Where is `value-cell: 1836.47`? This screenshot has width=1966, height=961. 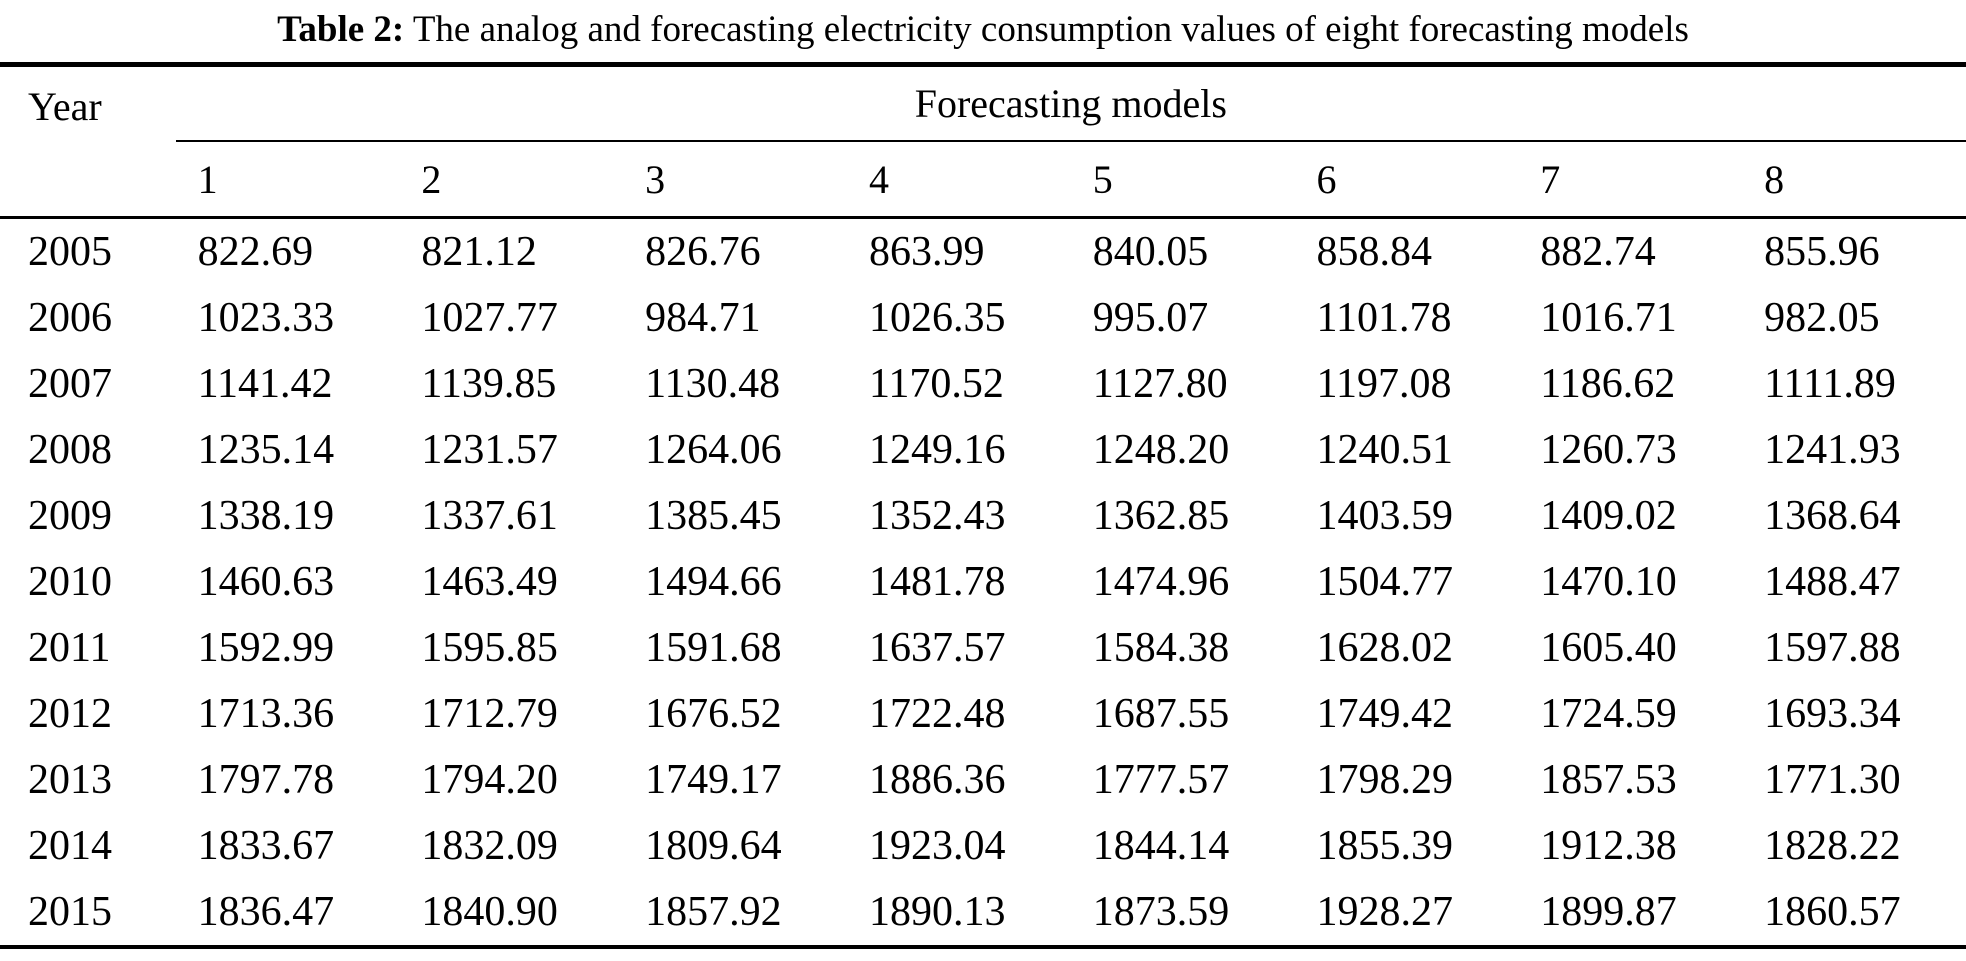
value-cell: 1836.47 is located at coordinates (266, 912).